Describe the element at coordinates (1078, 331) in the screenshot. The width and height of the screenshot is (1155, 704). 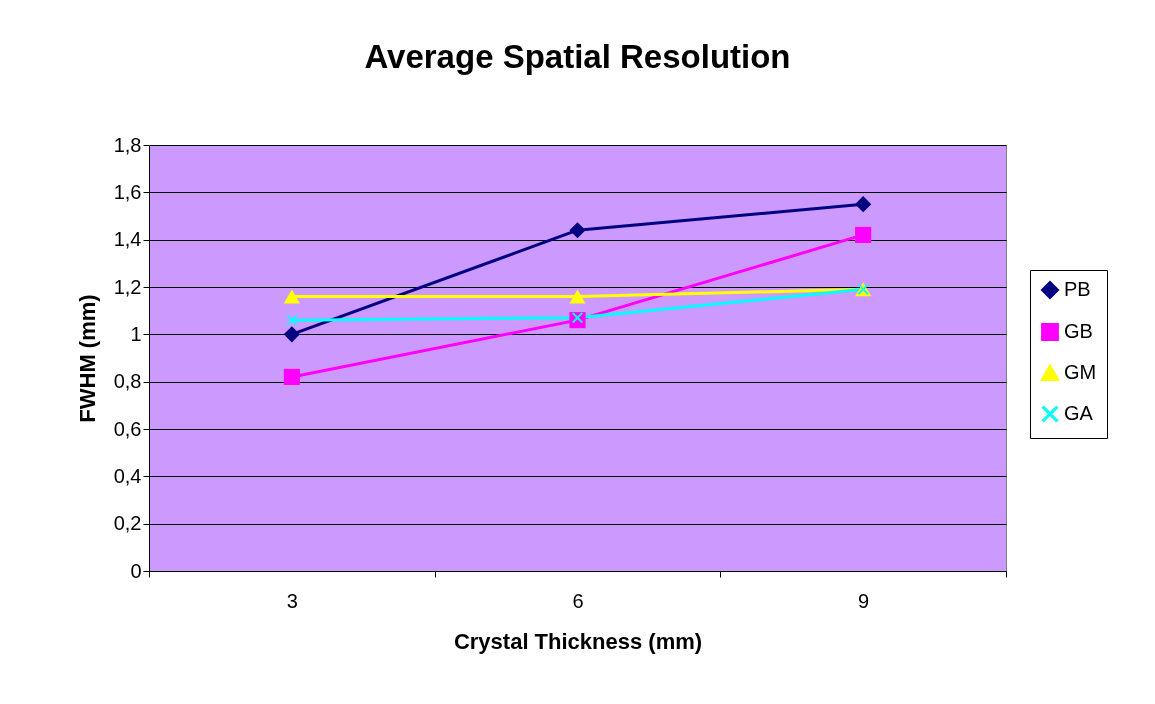
I see `legend-label: GB` at that location.